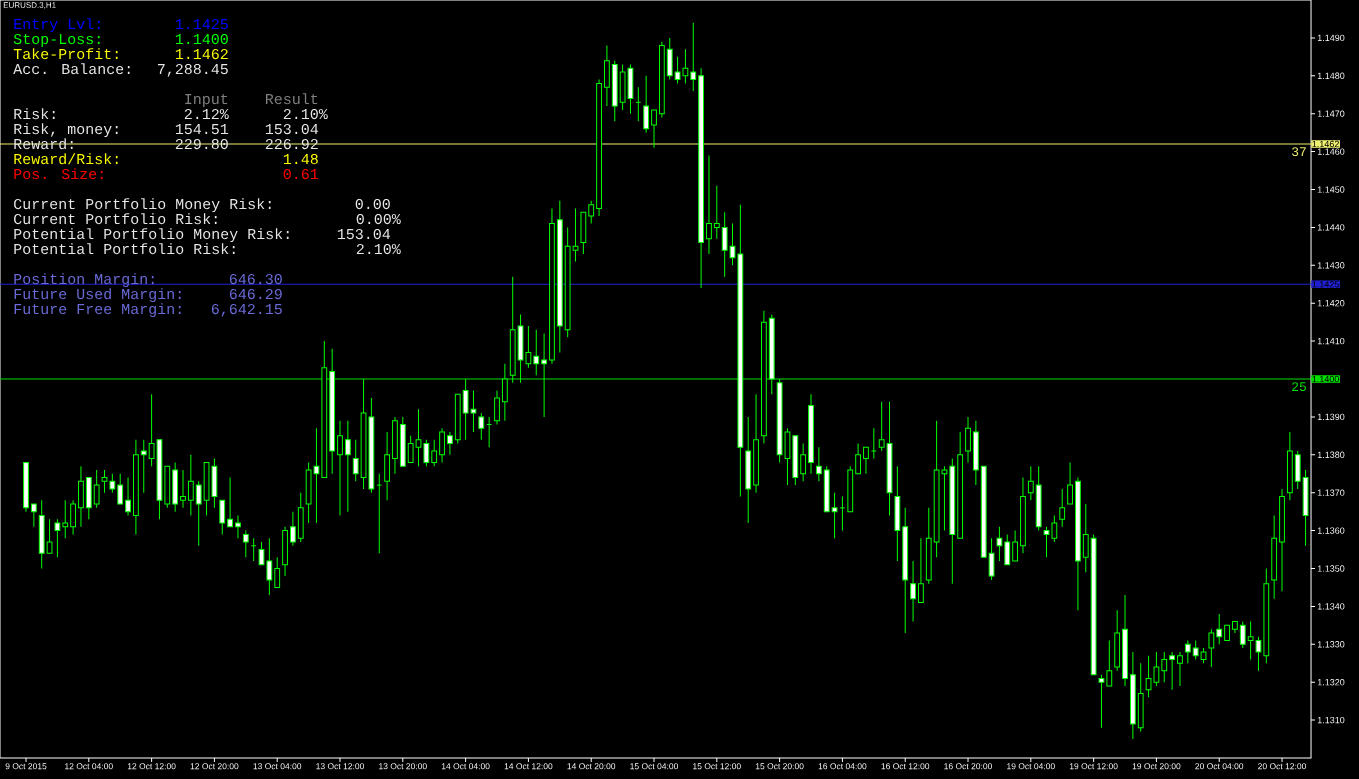  I want to click on annotation: 0.00, so click(372, 204).